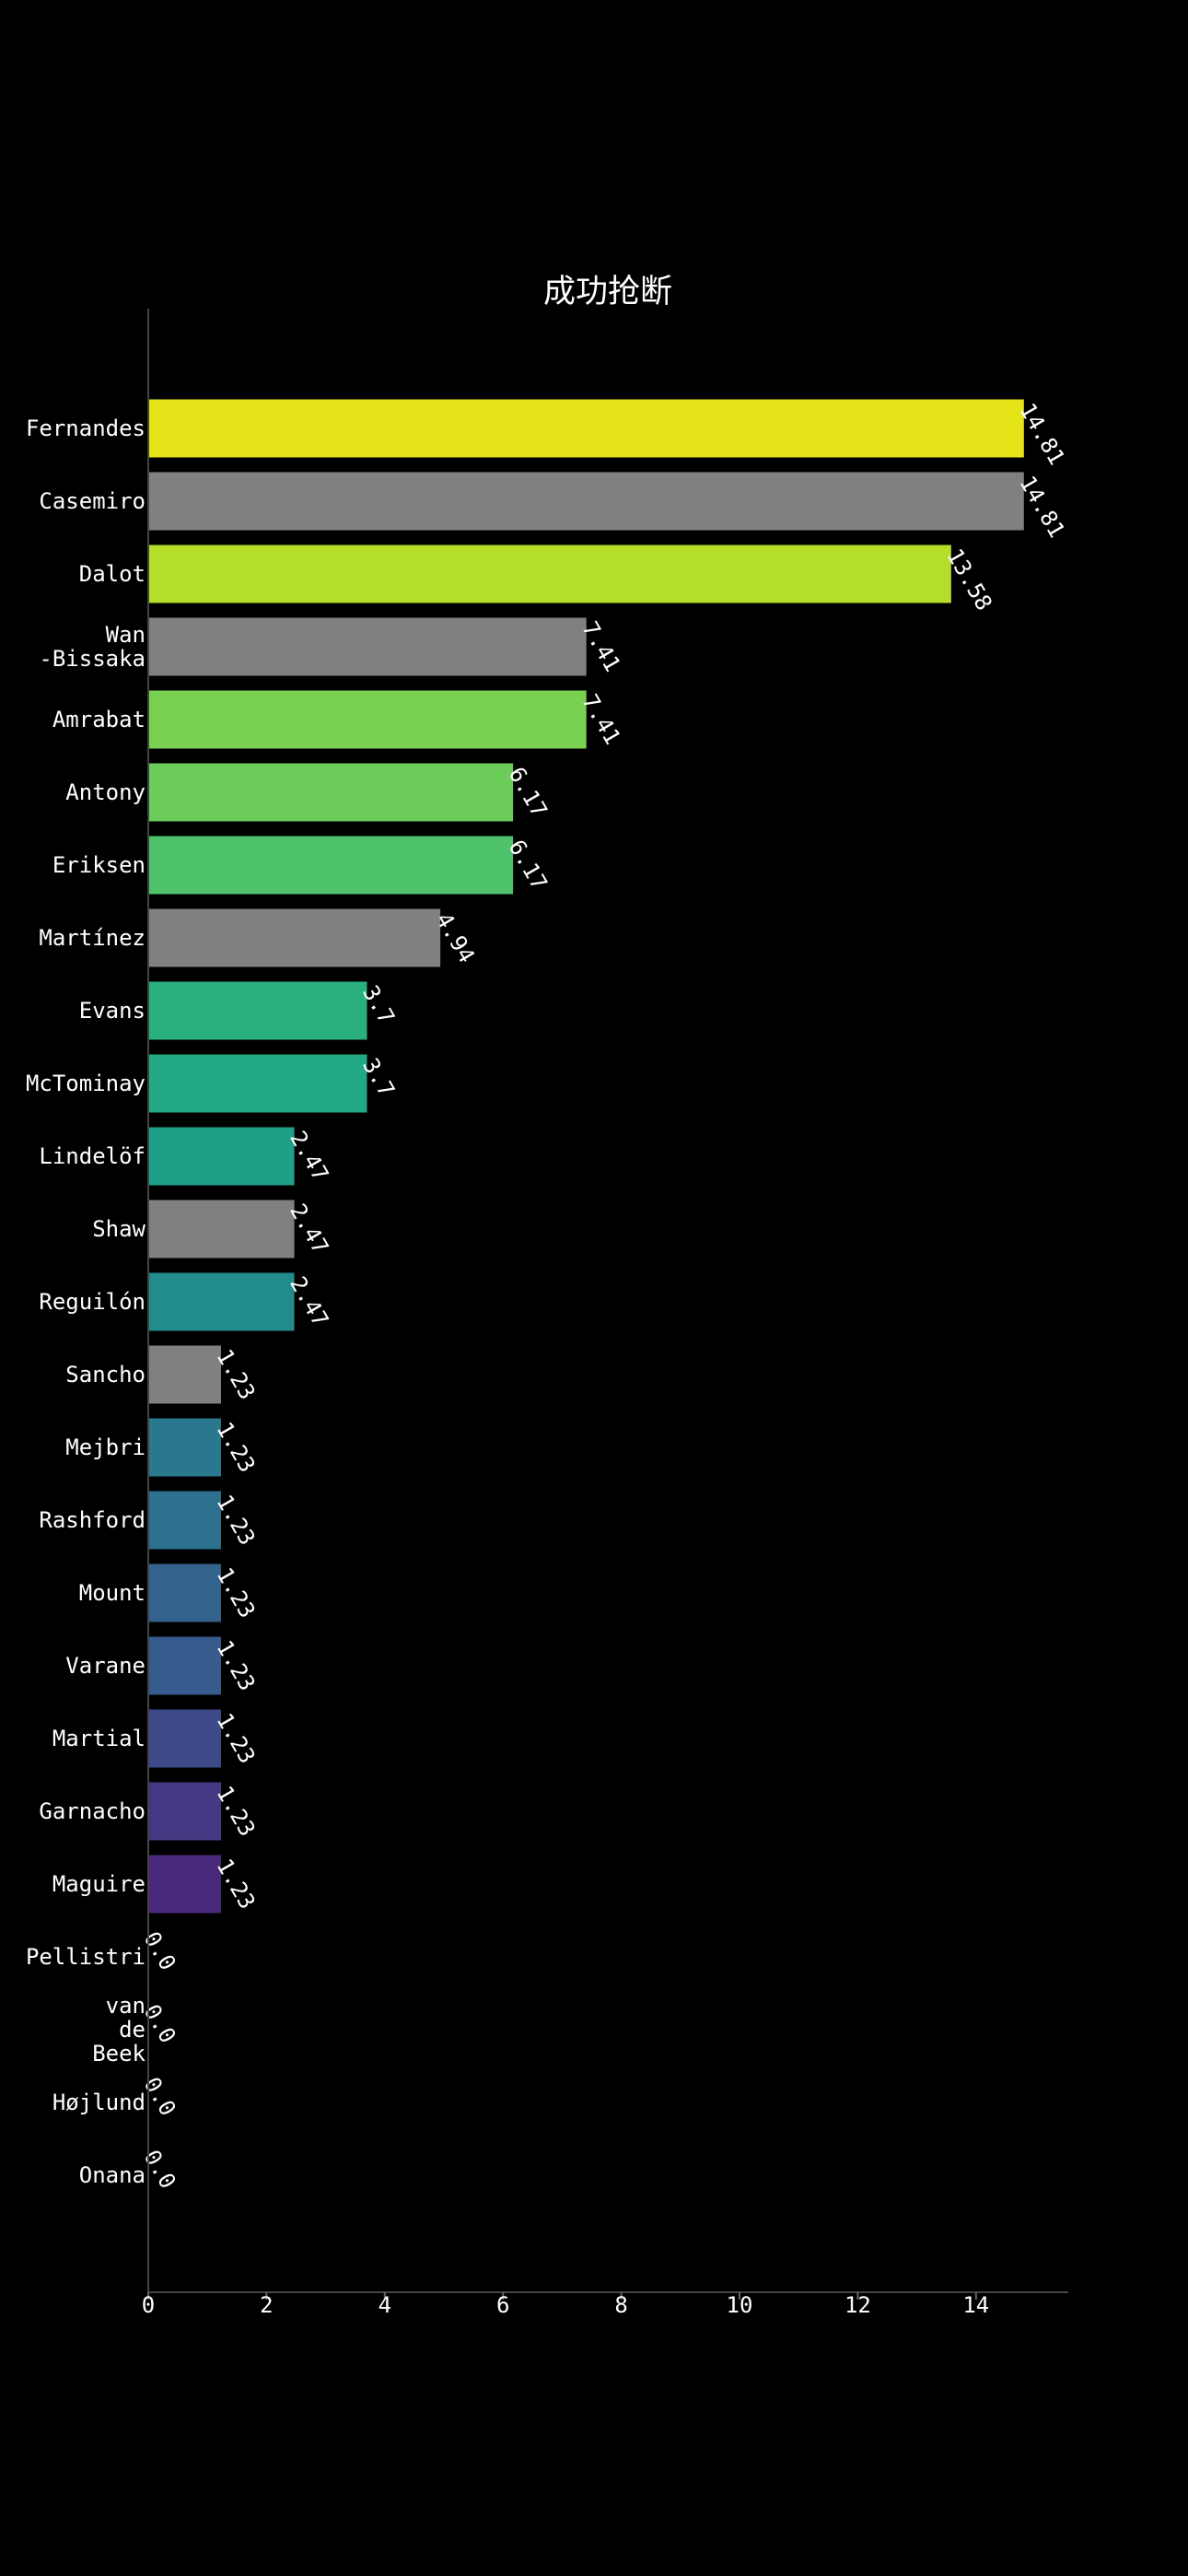 This screenshot has height=2576, width=1188. What do you see at coordinates (112, 1011) in the screenshot?
I see `category-label: Evans` at bounding box center [112, 1011].